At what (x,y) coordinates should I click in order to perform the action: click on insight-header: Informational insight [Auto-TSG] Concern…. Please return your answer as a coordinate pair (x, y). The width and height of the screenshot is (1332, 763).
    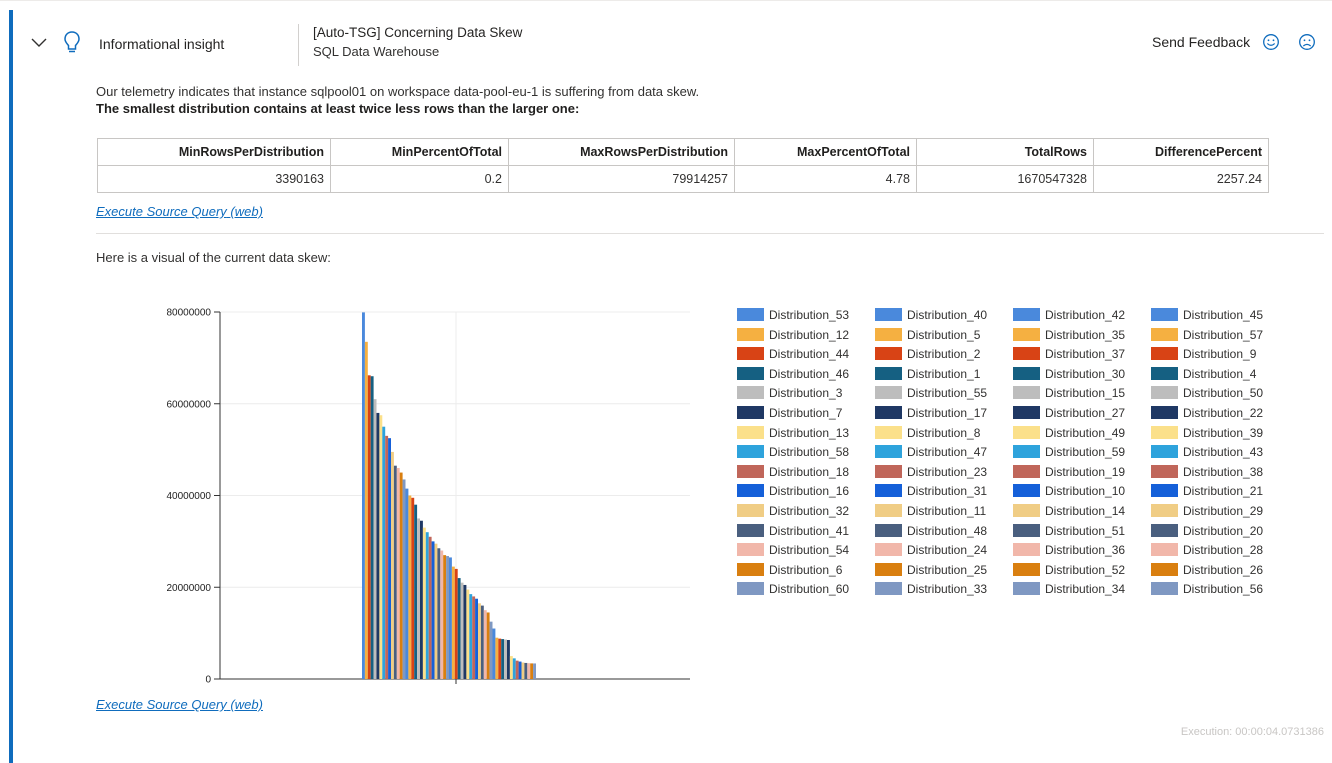
    Looking at the image, I should click on (666, 35).